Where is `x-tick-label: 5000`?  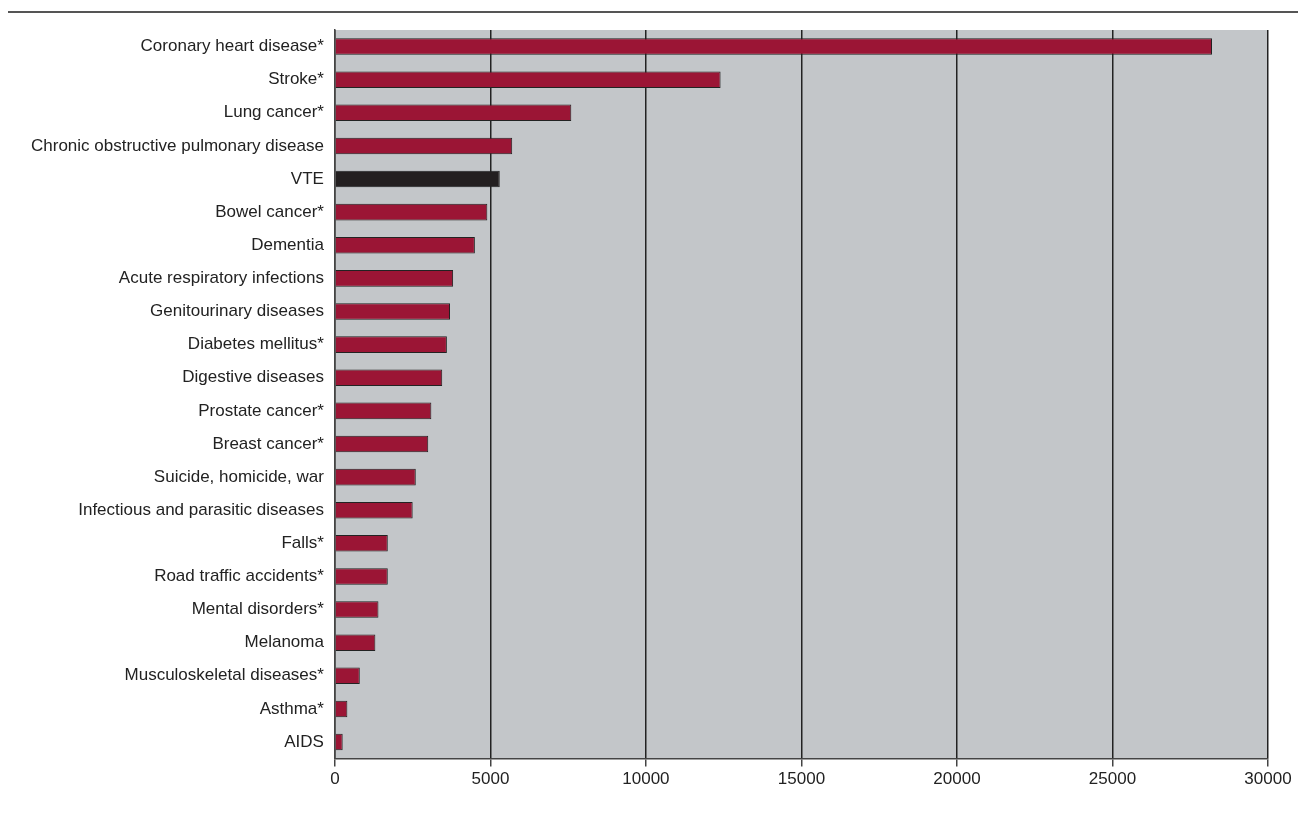 x-tick-label: 5000 is located at coordinates (490, 779).